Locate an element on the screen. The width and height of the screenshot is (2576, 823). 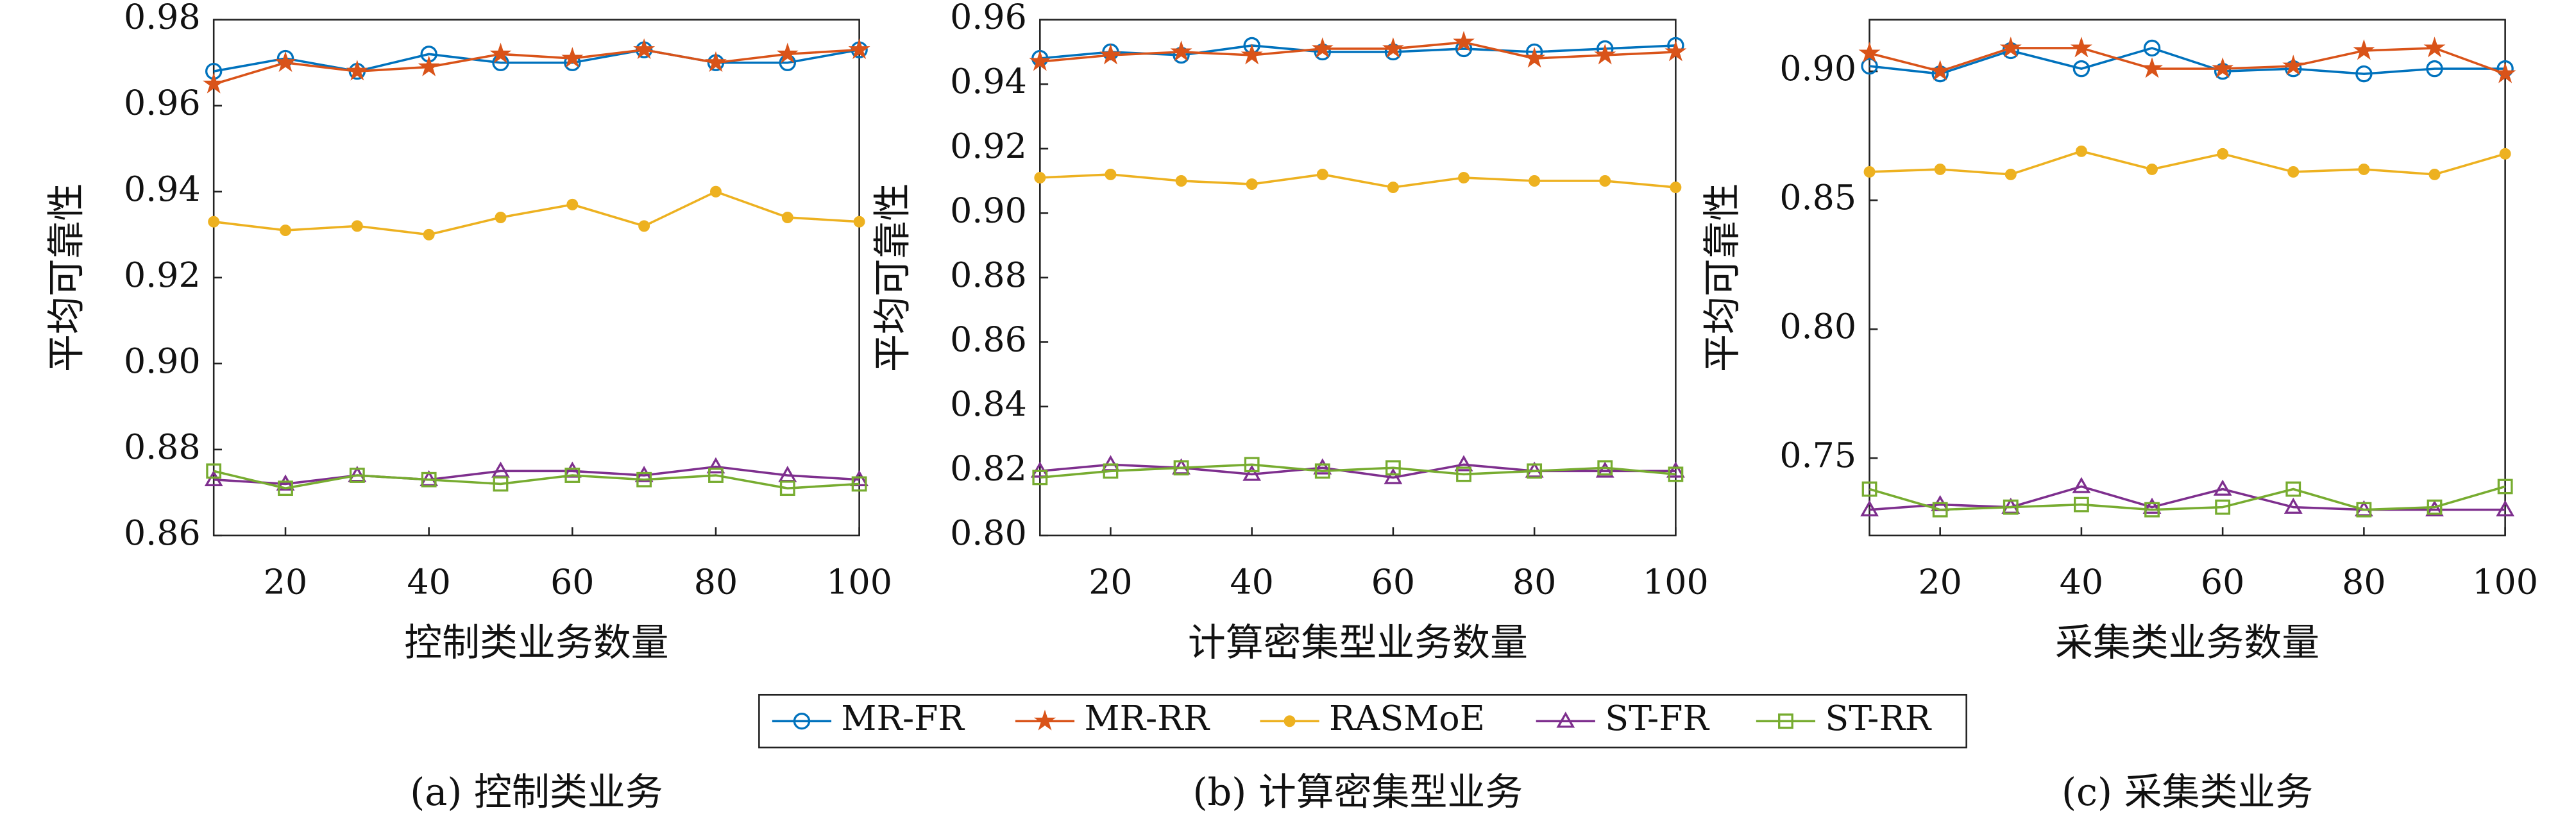
x-tick-label: 60 is located at coordinates (2222, 582).